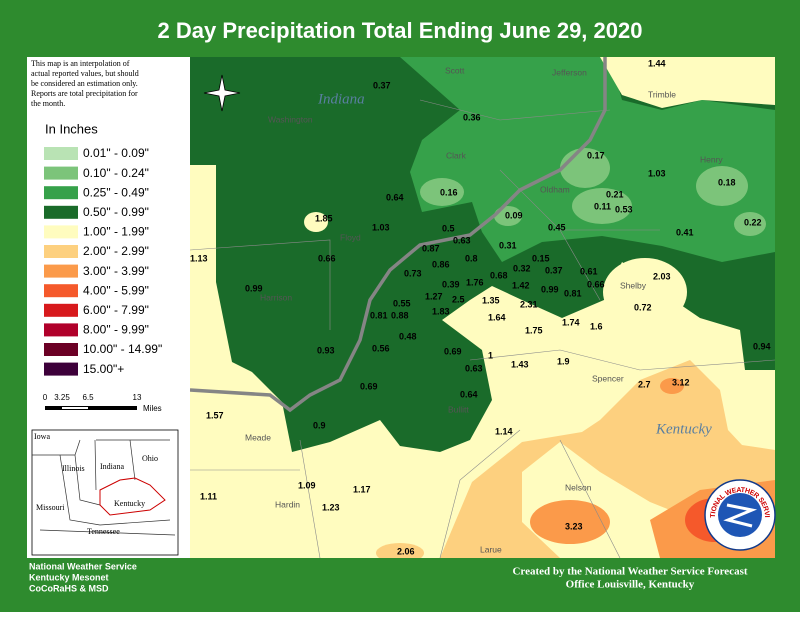 The height and width of the screenshot is (617, 800). What do you see at coordinates (491, 300) in the screenshot?
I see `report-value: 1.35` at bounding box center [491, 300].